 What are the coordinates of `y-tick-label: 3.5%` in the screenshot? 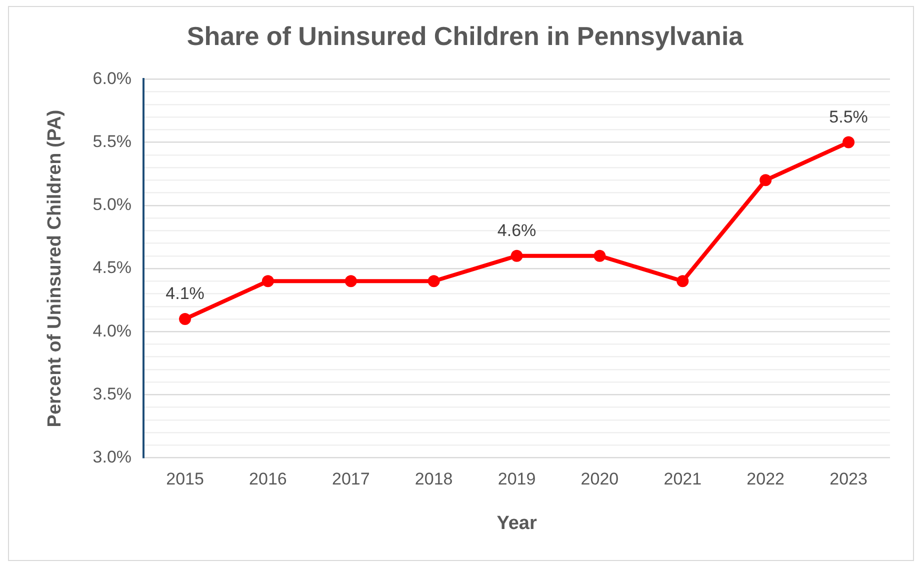 It's located at (112, 394).